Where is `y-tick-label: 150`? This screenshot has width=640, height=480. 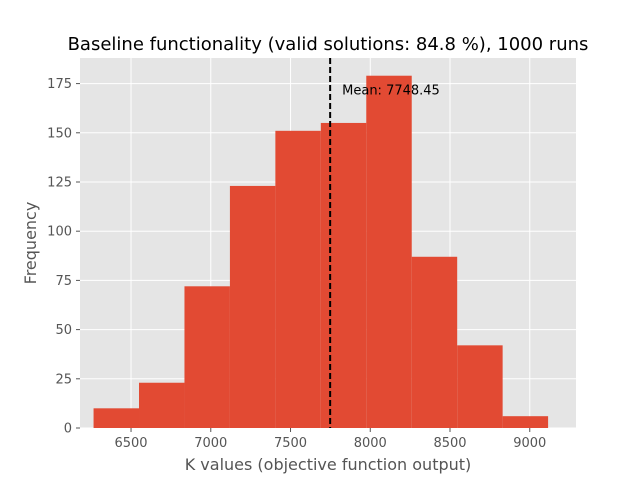 y-tick-label: 150 is located at coordinates (59, 133).